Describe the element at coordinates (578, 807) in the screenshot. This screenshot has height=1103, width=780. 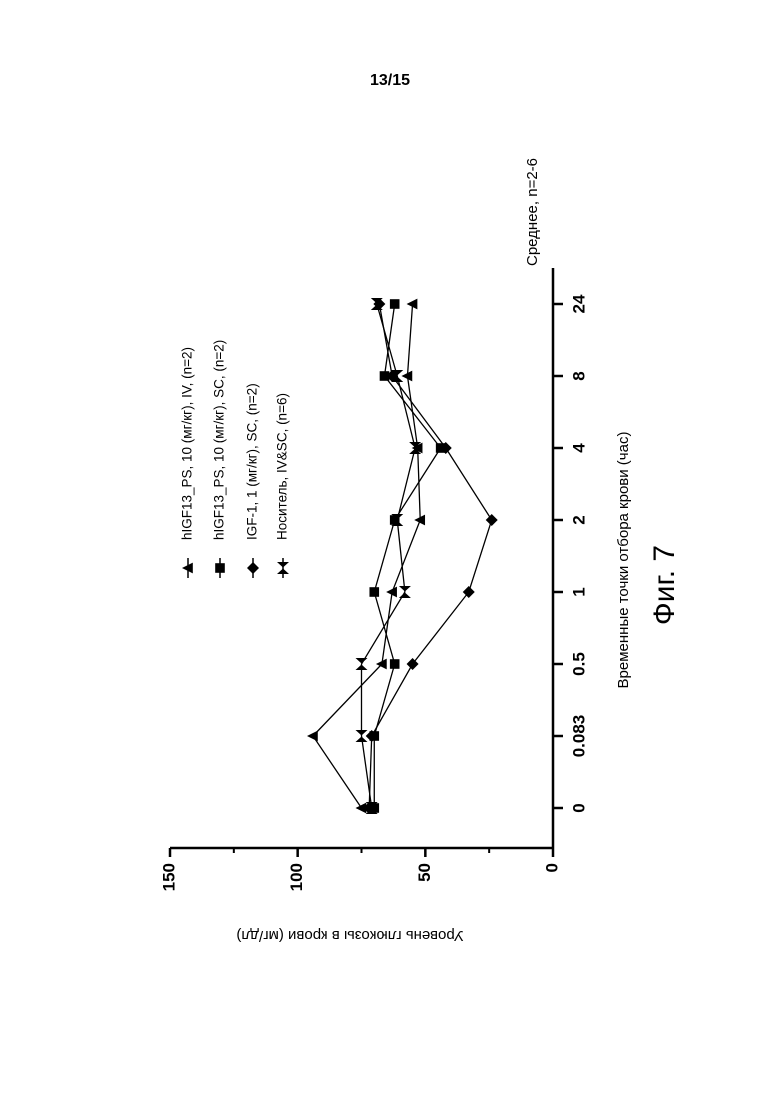
I see `time-tick-label: 0` at that location.